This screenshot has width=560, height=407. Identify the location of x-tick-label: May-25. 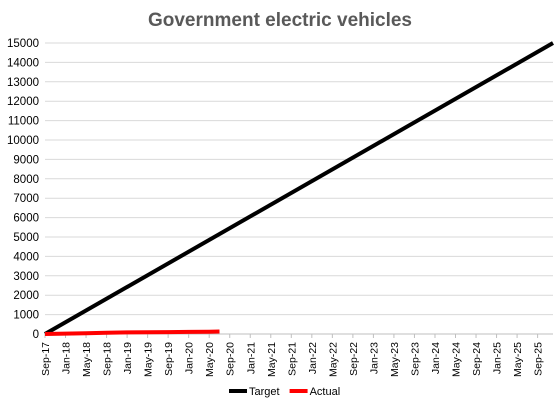
(518, 359).